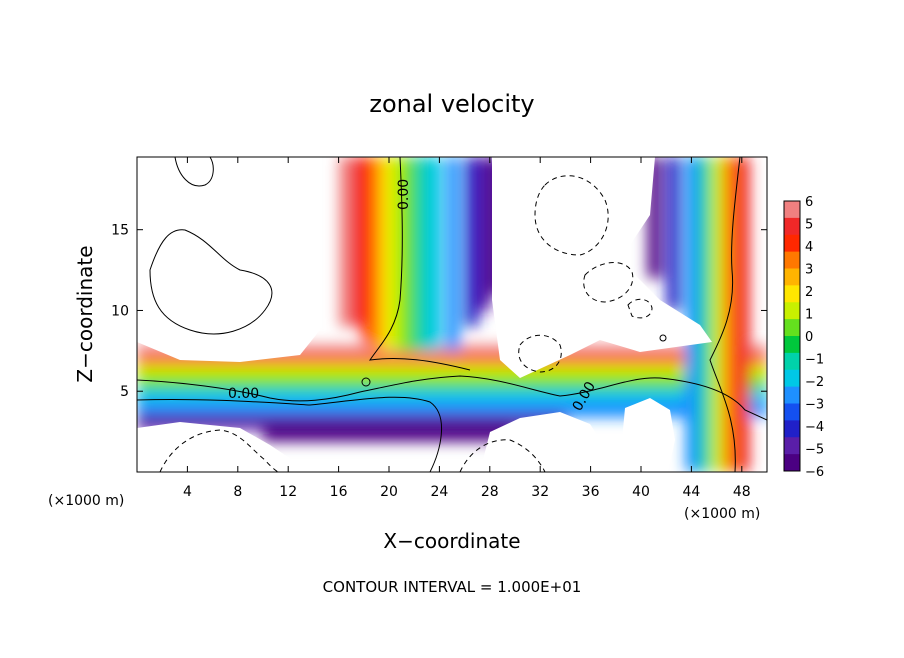 The image size is (904, 658). I want to click on dashed-contour-mid, so click(608, 282).